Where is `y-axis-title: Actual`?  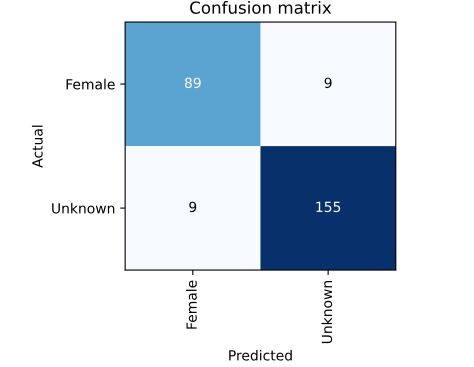
y-axis-title: Actual is located at coordinates (37, 147).